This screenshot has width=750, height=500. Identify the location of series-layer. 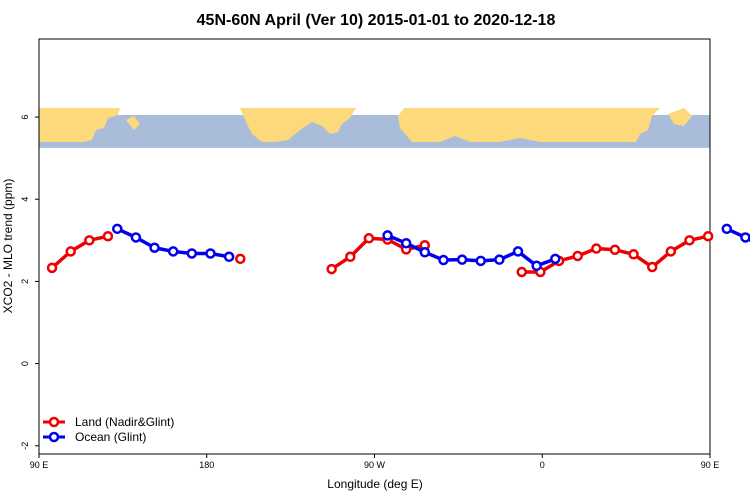
(398, 250).